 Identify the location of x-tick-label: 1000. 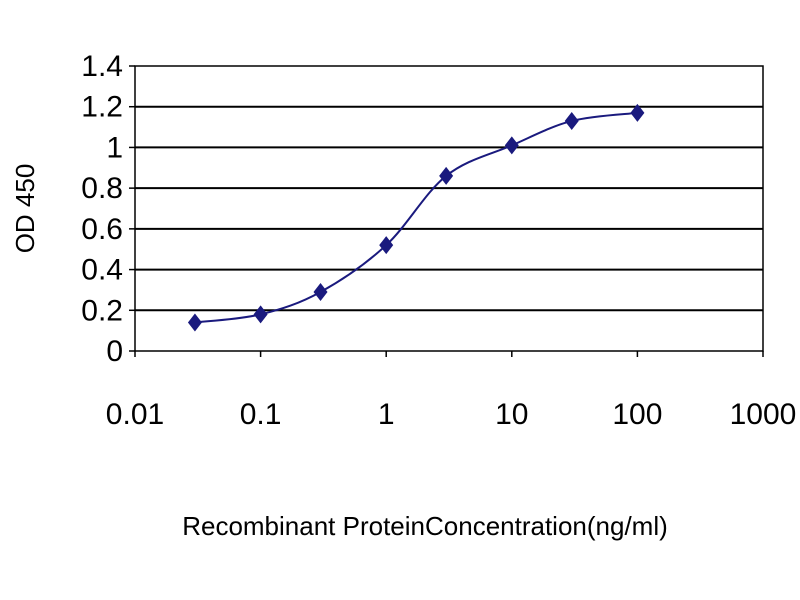
(763, 414).